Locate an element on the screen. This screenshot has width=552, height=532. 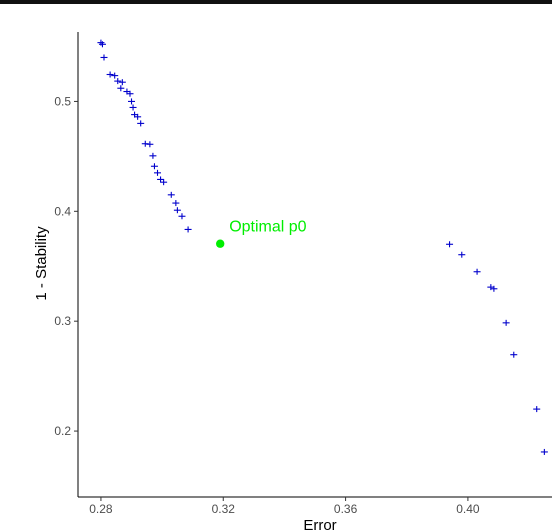
y-tick-label: 0.2 is located at coordinates (62, 431).